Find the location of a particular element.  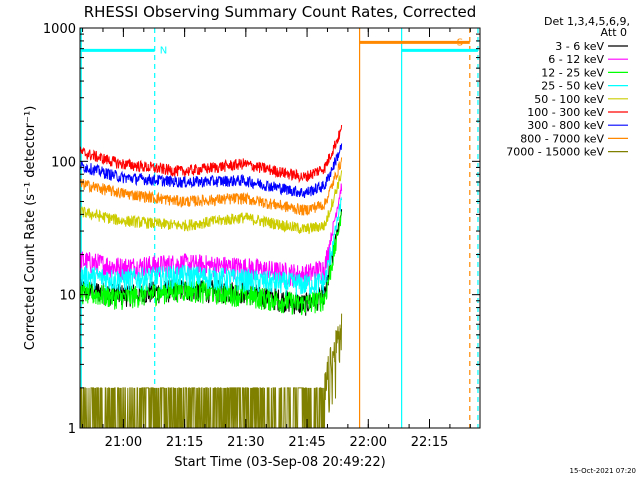

legend-entry-label-2: 12 - 25 keV is located at coordinates (572, 72).